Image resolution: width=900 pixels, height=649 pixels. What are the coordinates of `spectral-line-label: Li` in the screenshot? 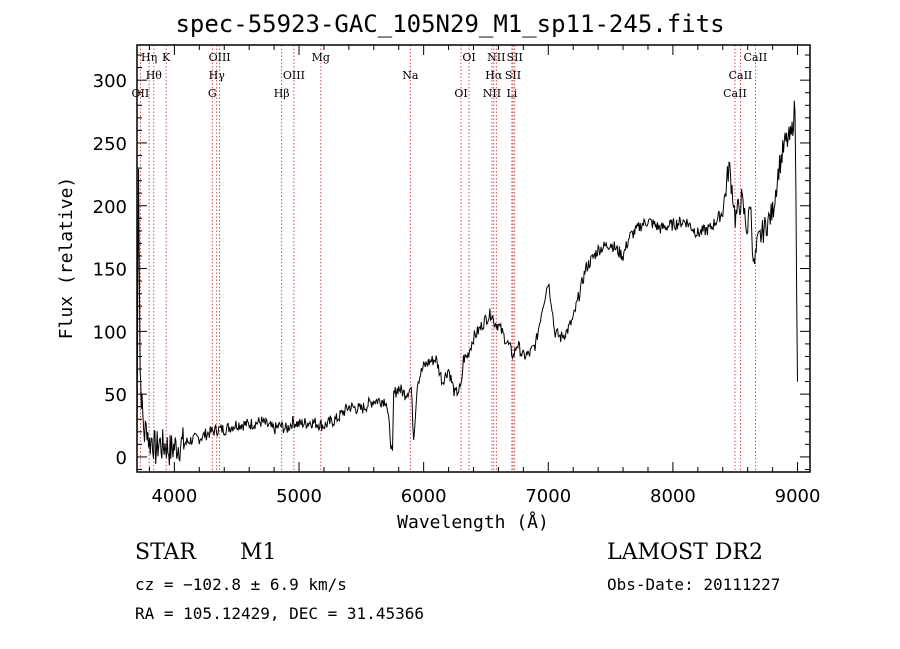 It's located at (511, 93).